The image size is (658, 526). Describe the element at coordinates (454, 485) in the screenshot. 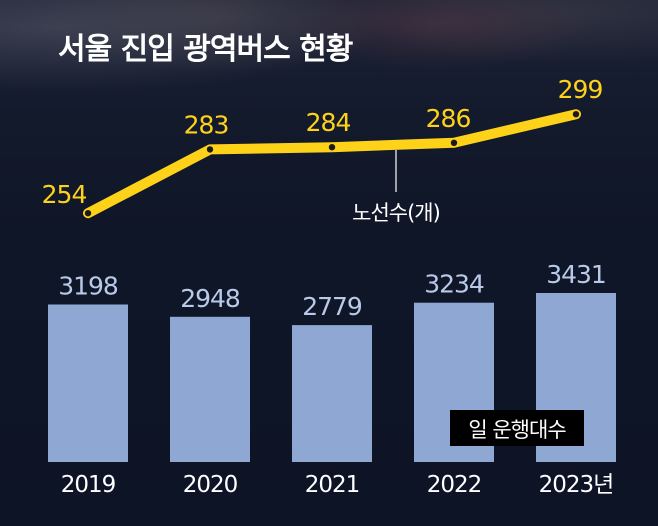

I see `x-tick-label: 2022` at that location.